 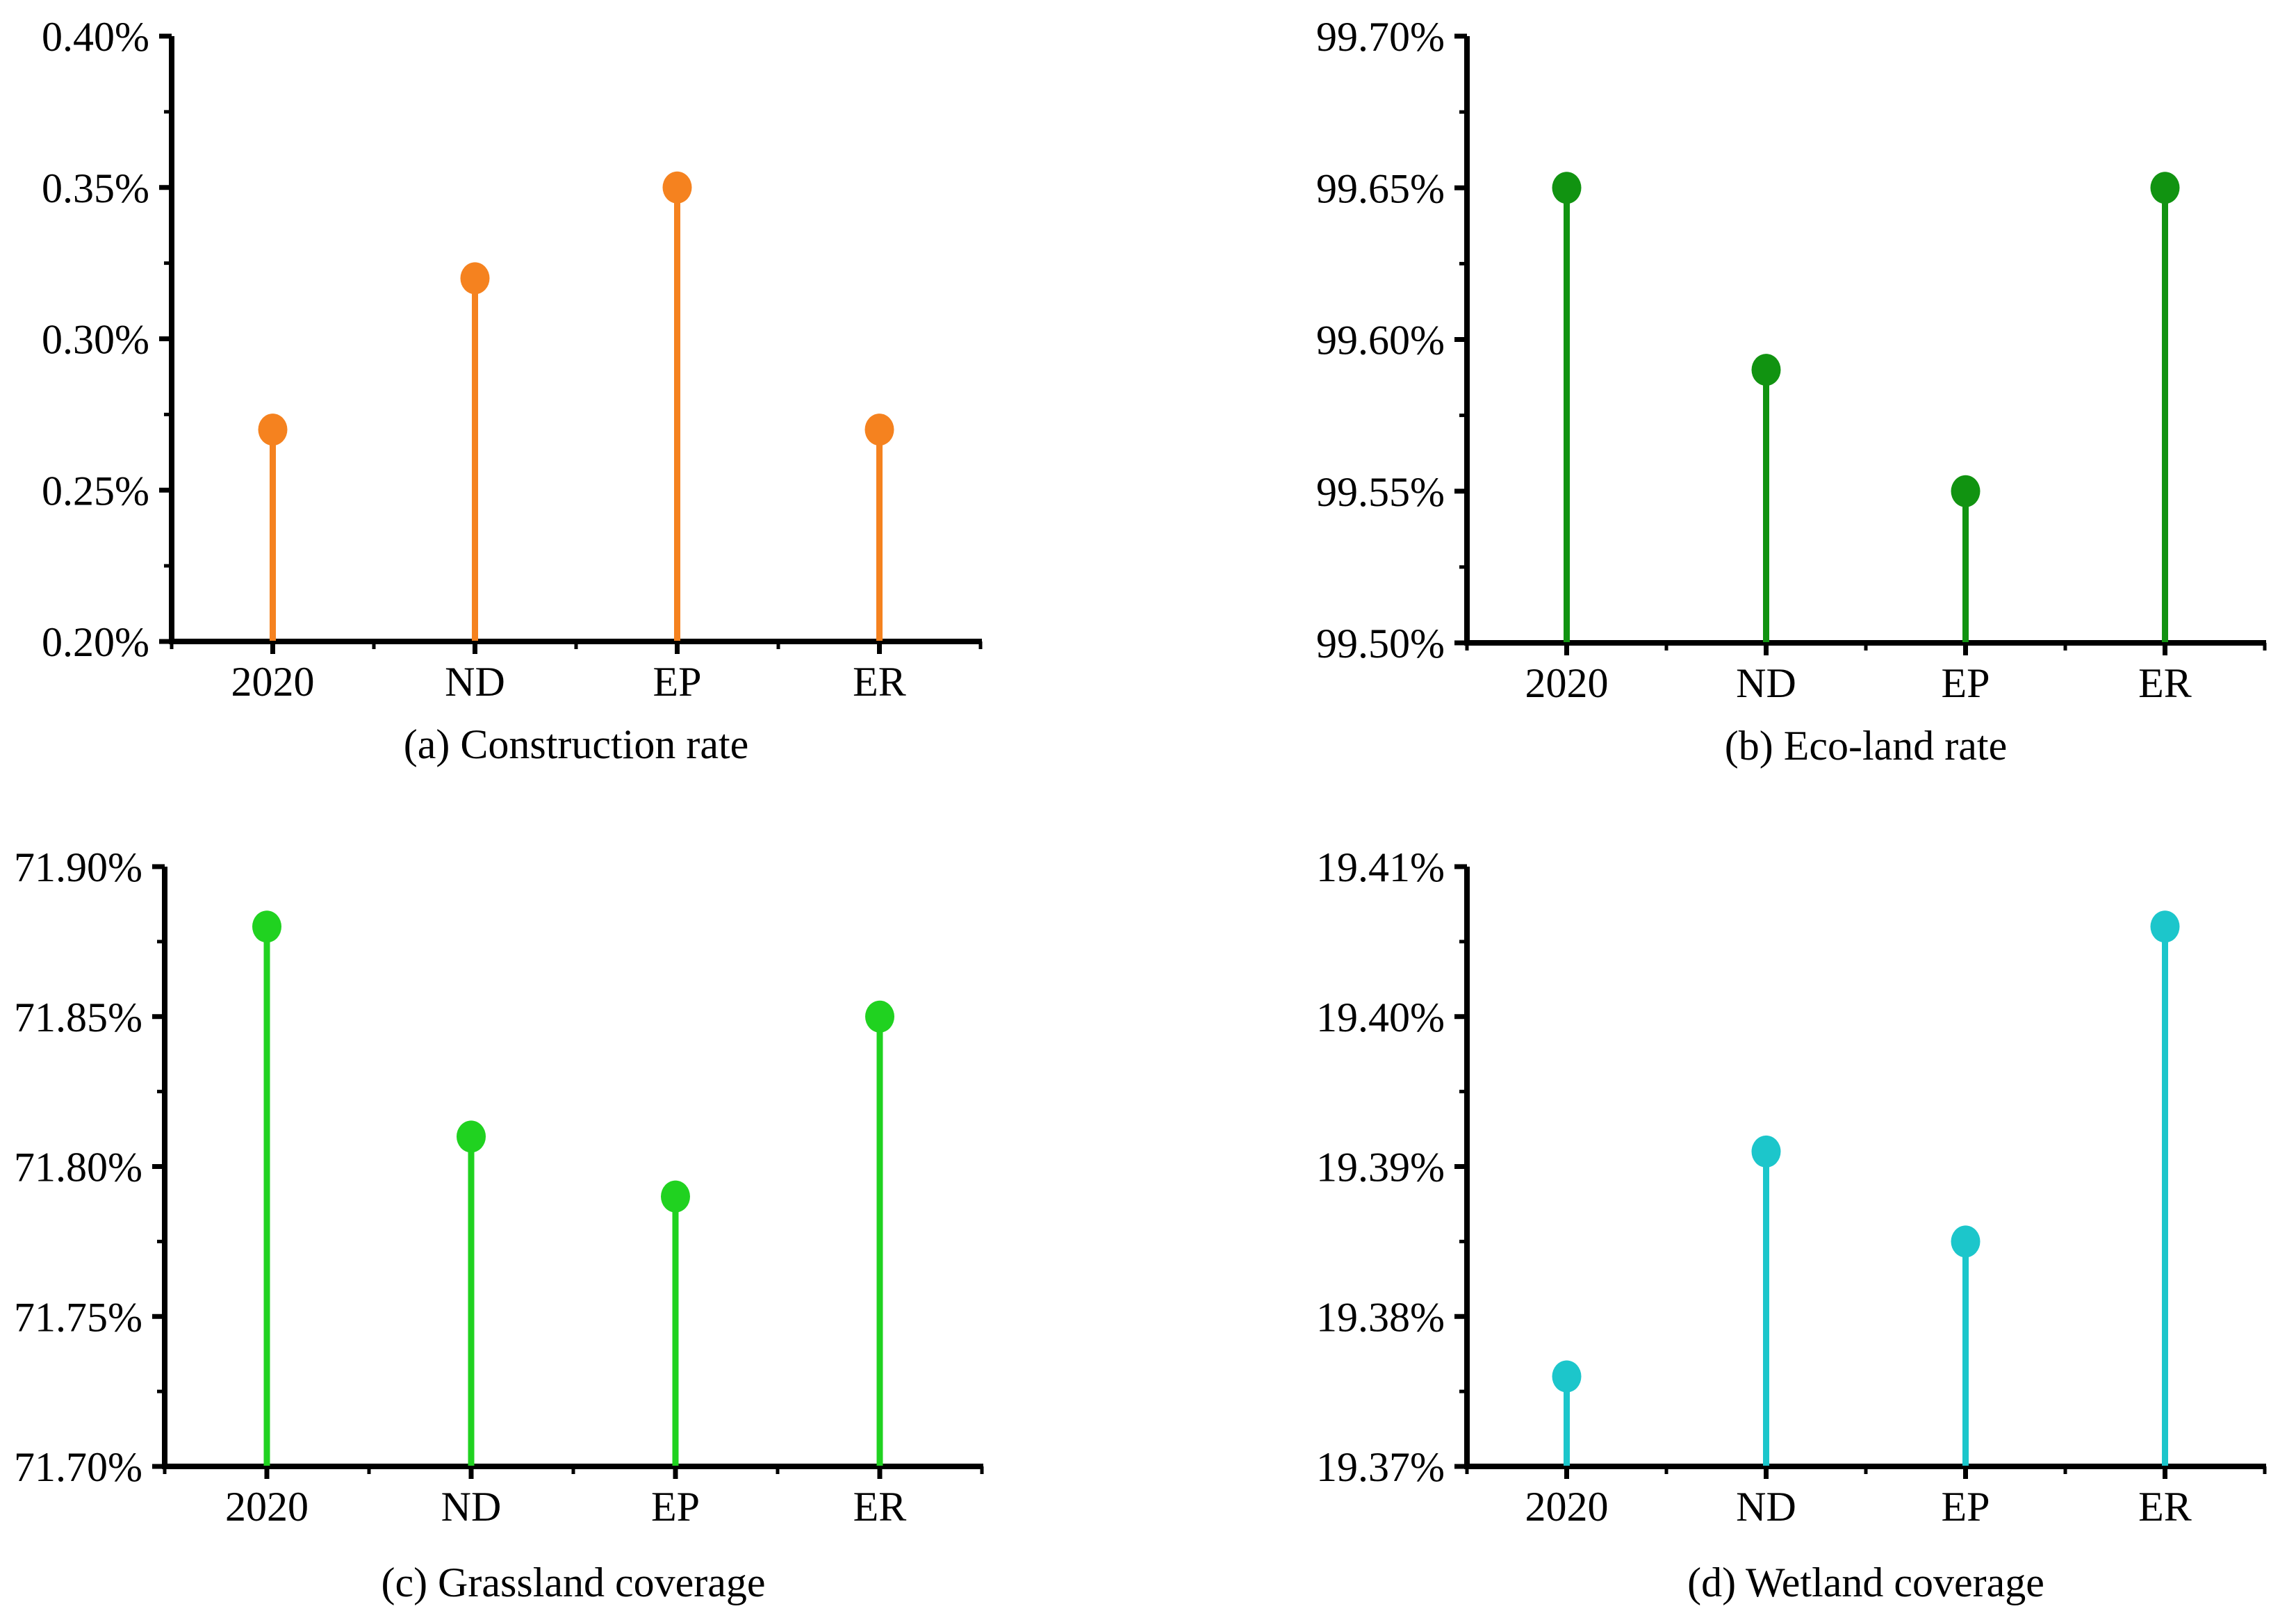 What do you see at coordinates (1380, 37) in the screenshot?
I see `y-tick-label: 99.70%` at bounding box center [1380, 37].